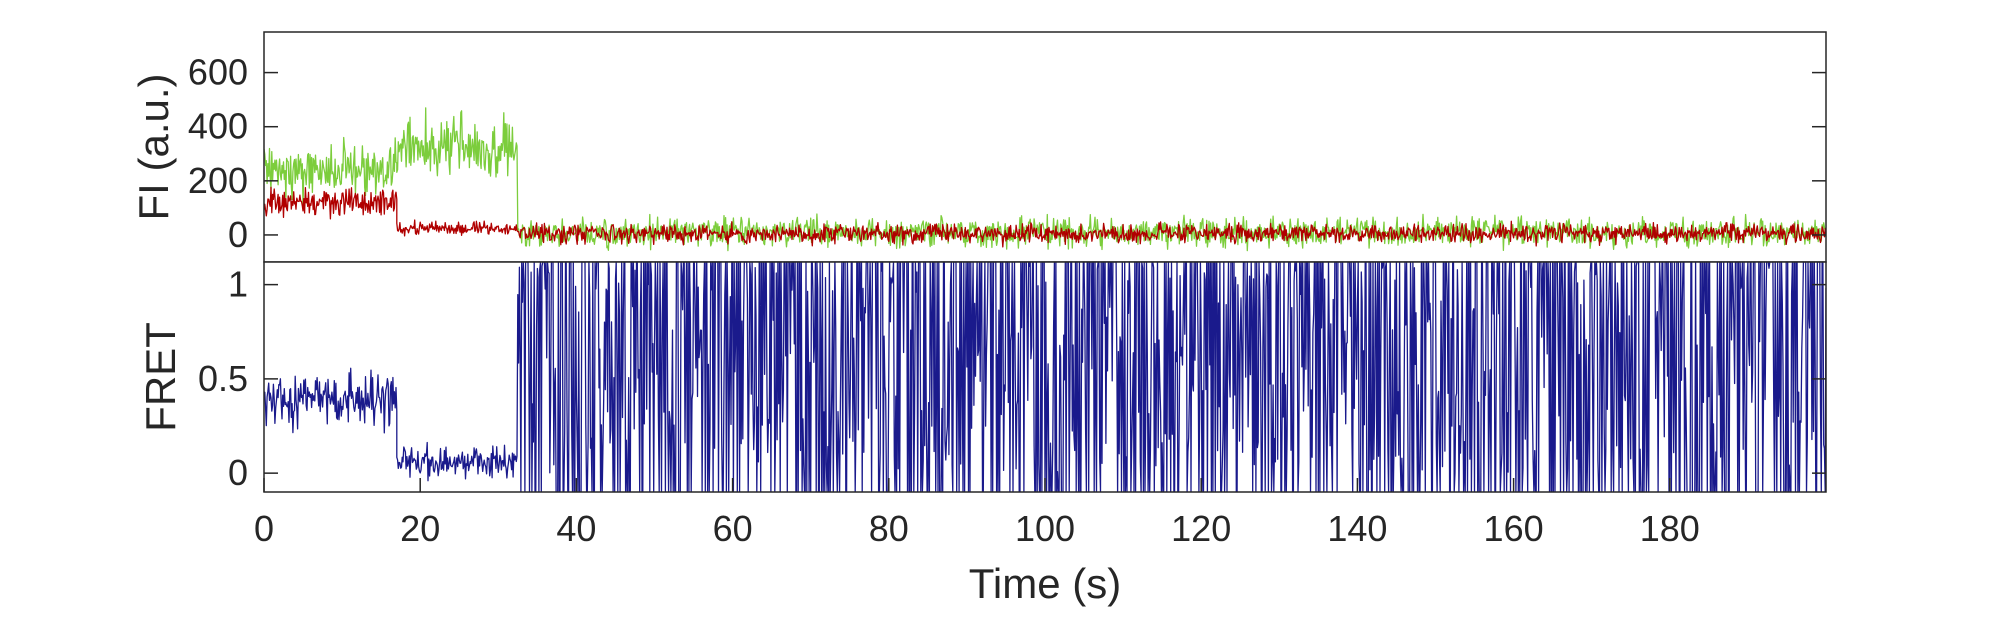 This screenshot has width=2005, height=625. What do you see at coordinates (223, 378) in the screenshot?
I see `fret-y-tick-label: 0.5` at bounding box center [223, 378].